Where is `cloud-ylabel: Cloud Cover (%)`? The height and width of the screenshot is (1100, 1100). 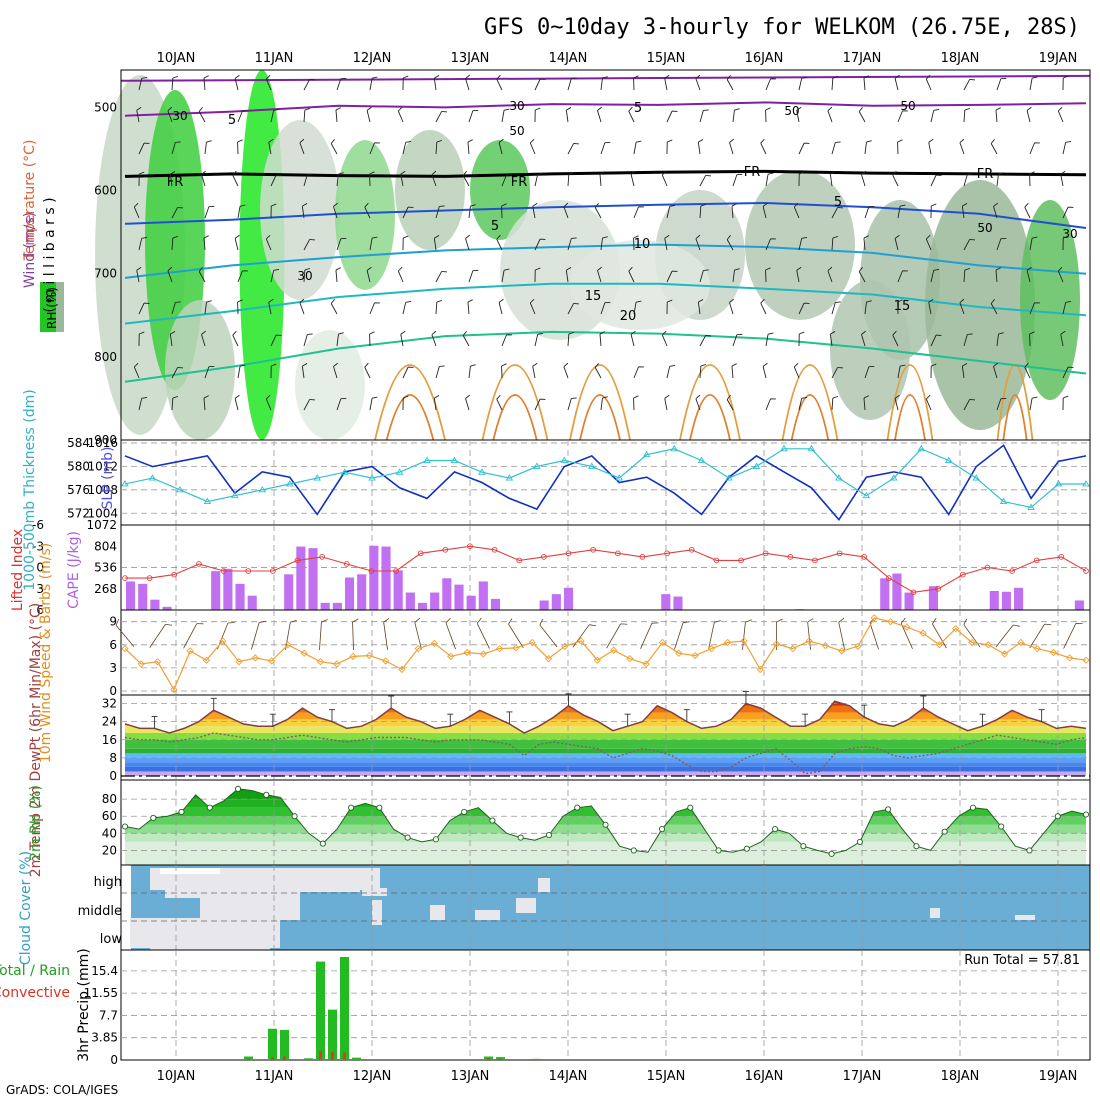
cloud-ylabel: Cloud Cover (%) is located at coordinates (26, 908).